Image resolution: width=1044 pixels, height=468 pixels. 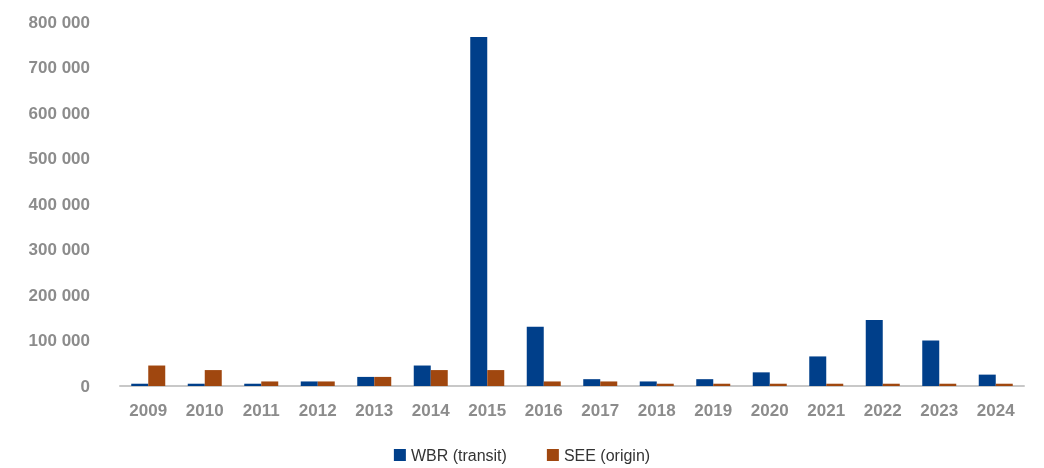 What do you see at coordinates (374, 410) in the screenshot?
I see `x-tick-label: 2013` at bounding box center [374, 410].